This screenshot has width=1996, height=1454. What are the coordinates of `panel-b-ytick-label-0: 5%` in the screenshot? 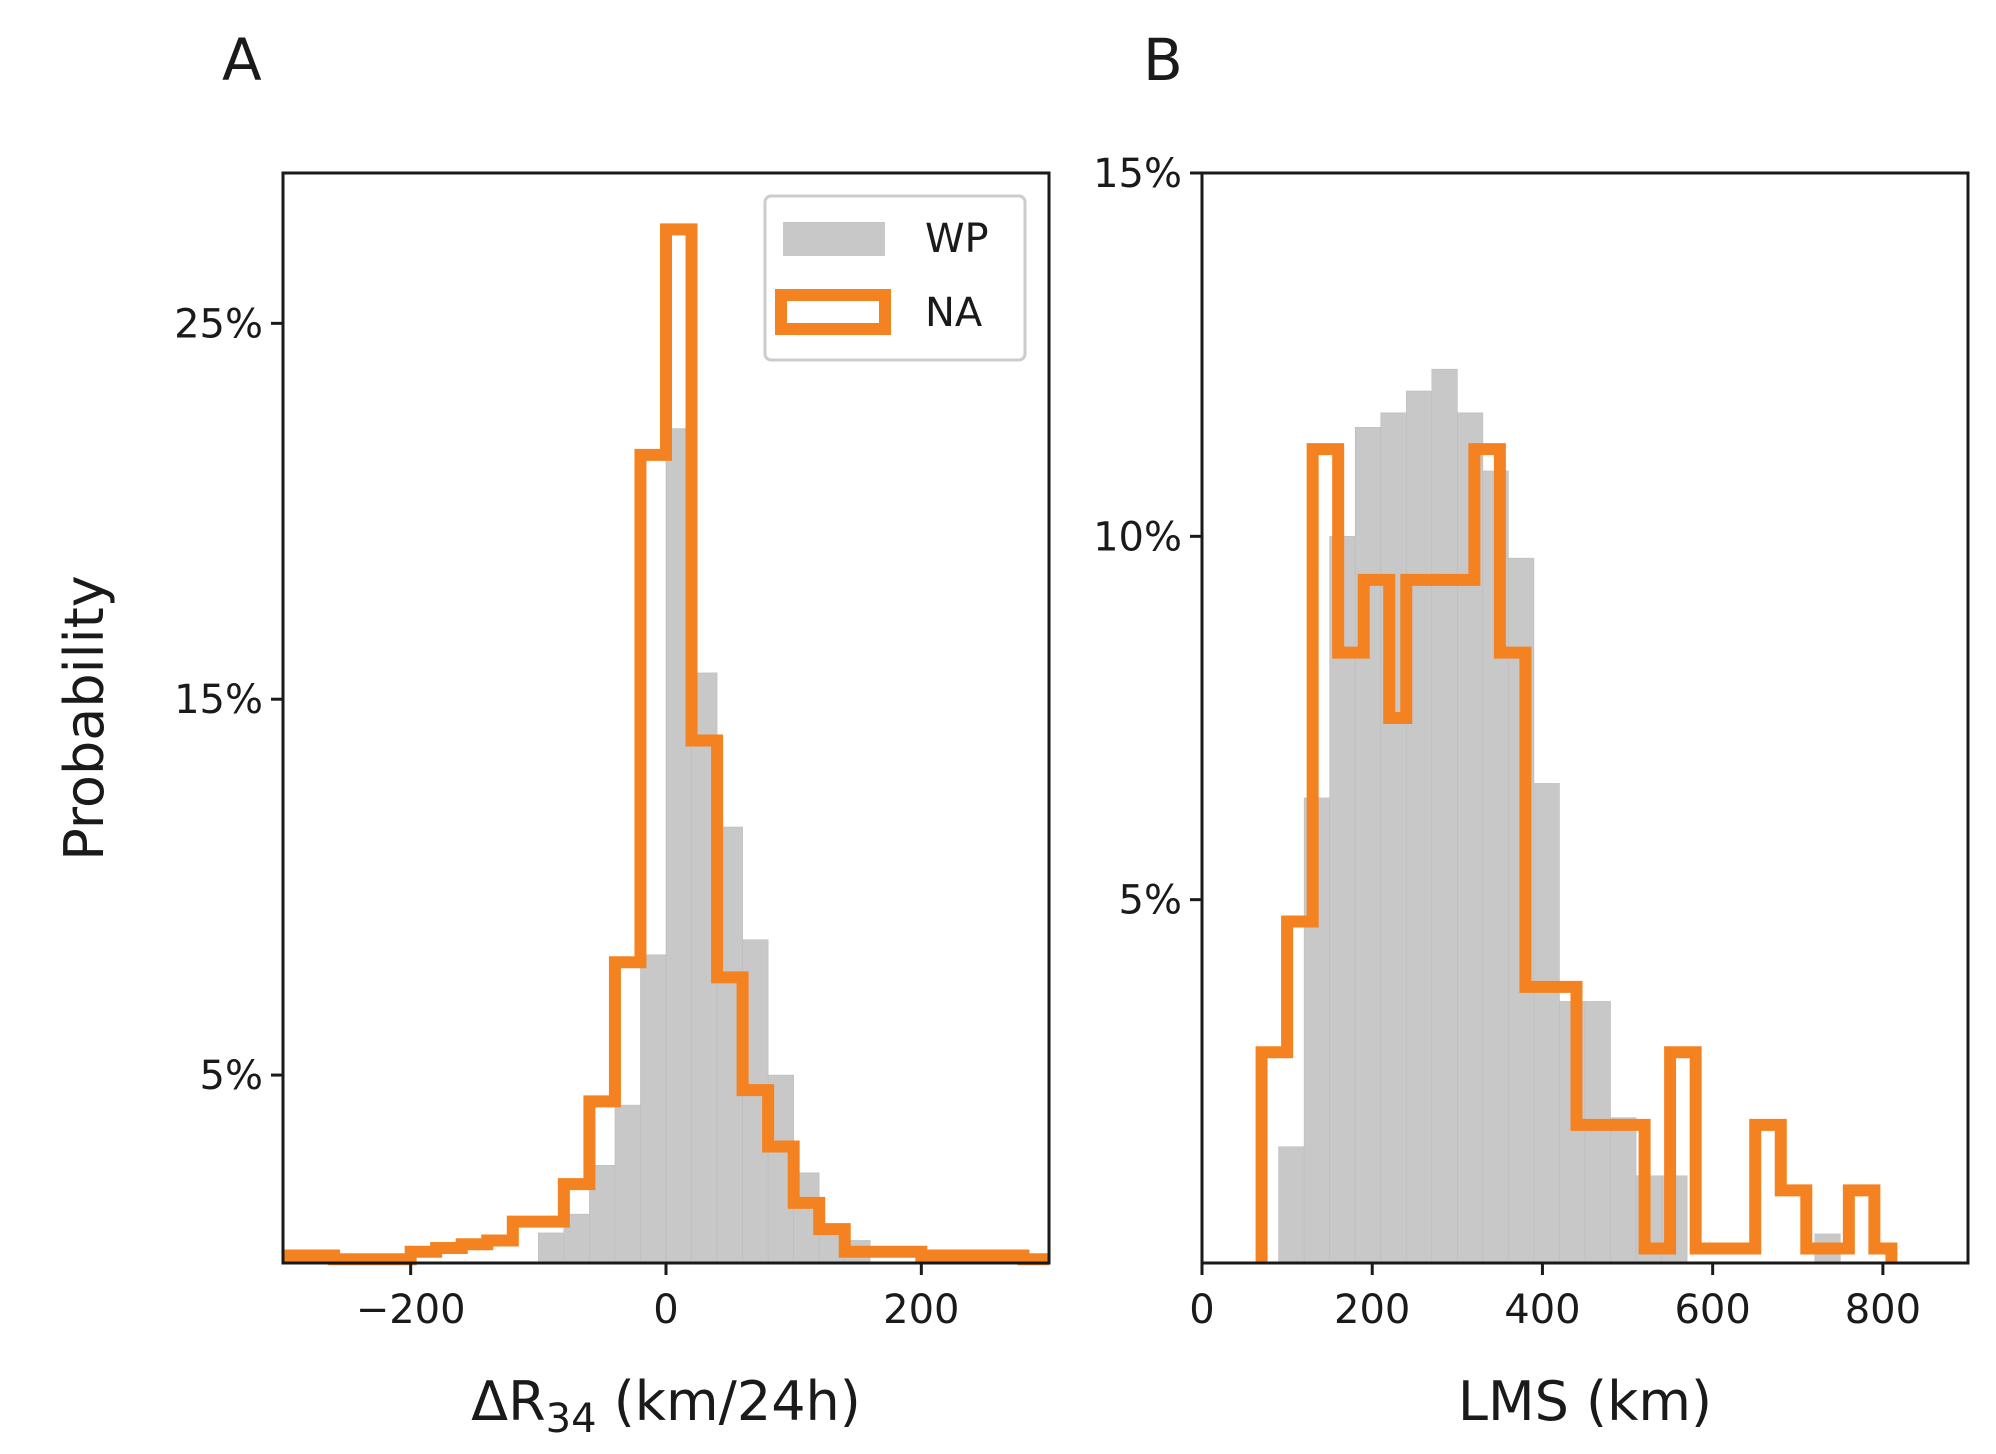 It's located at (1150, 901).